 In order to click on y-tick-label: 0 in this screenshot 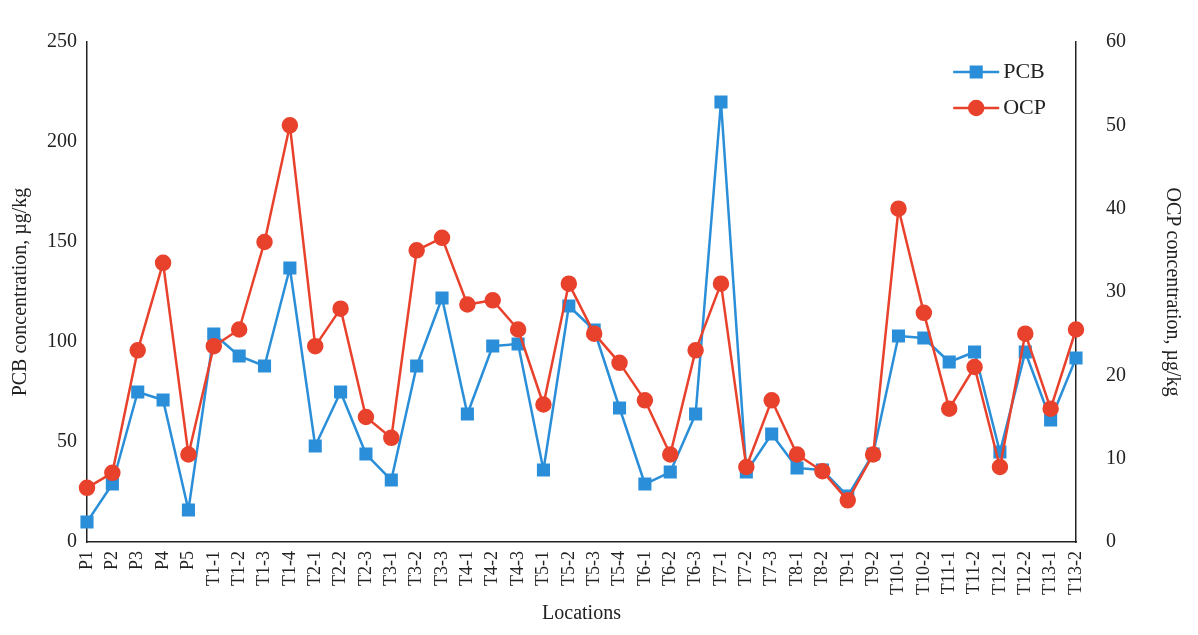, I will do `click(72, 540)`.